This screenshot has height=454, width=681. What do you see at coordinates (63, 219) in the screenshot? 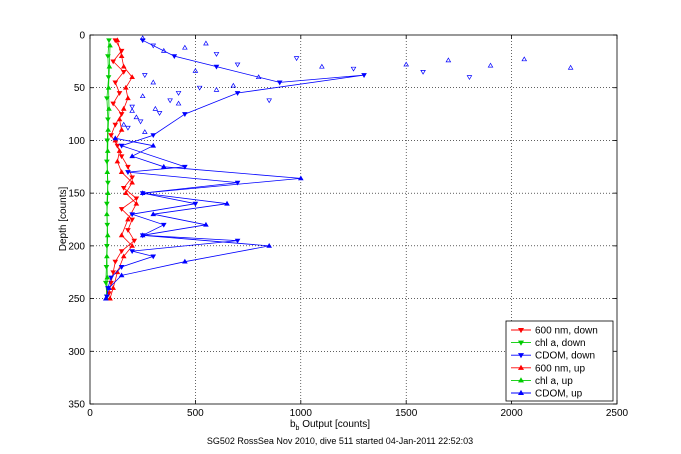
I see `y-axis-label: Depth [counts]` at bounding box center [63, 219].